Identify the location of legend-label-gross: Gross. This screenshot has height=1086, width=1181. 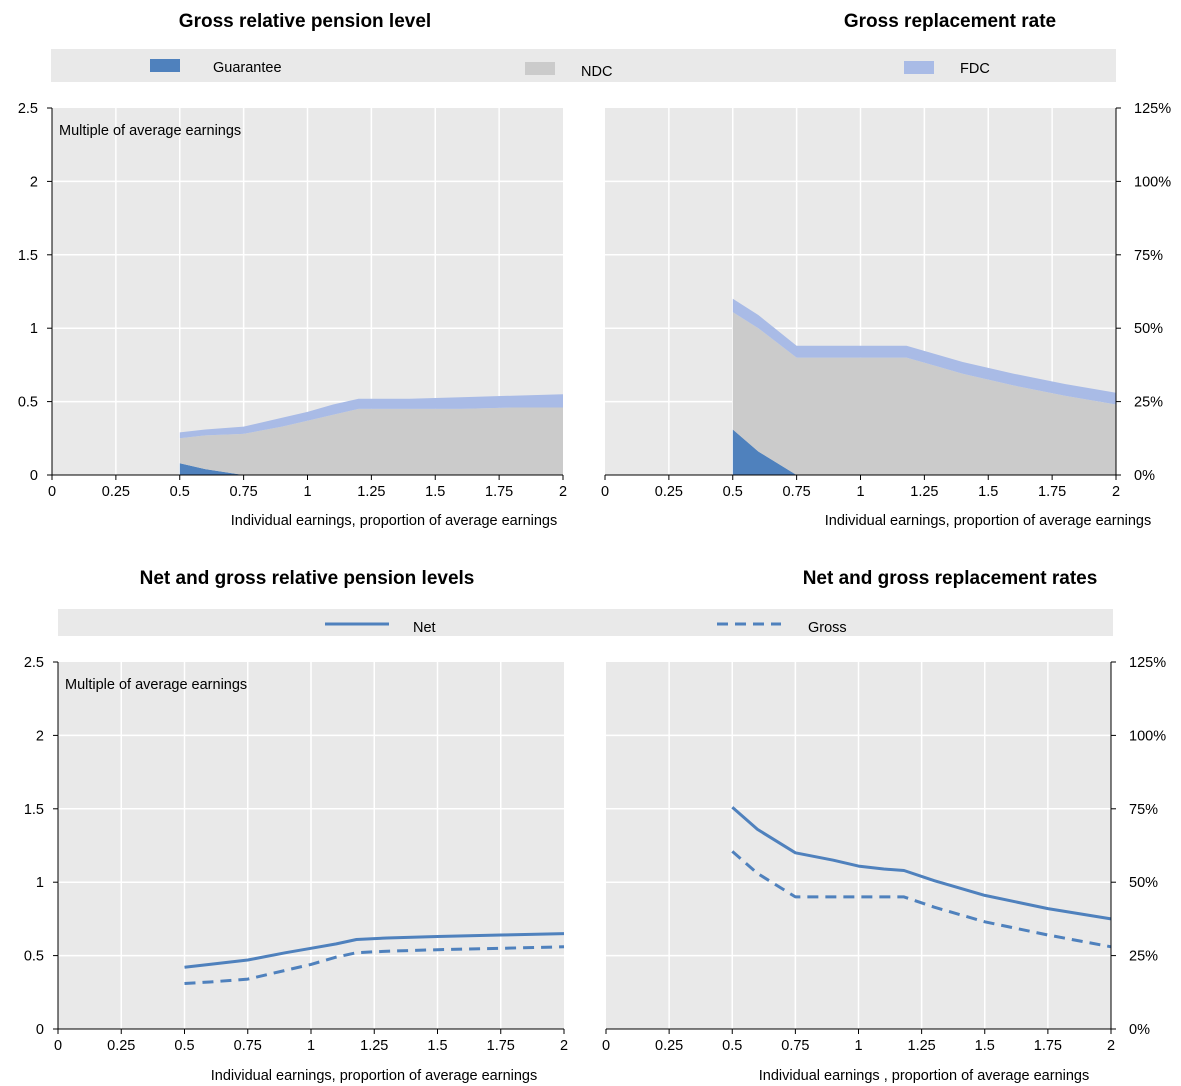
(827, 628).